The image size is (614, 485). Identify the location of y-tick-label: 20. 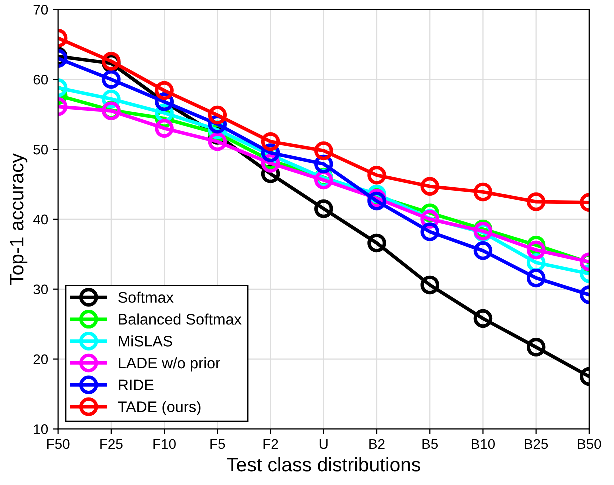
(41, 359).